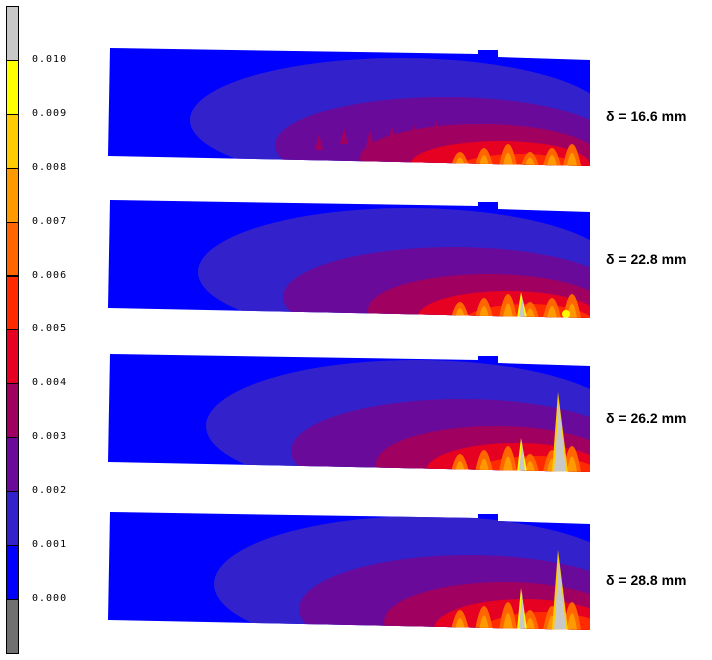 The image size is (712, 660). Describe the element at coordinates (50, 329) in the screenshot. I see `legend-tick-label: 0.005` at that location.